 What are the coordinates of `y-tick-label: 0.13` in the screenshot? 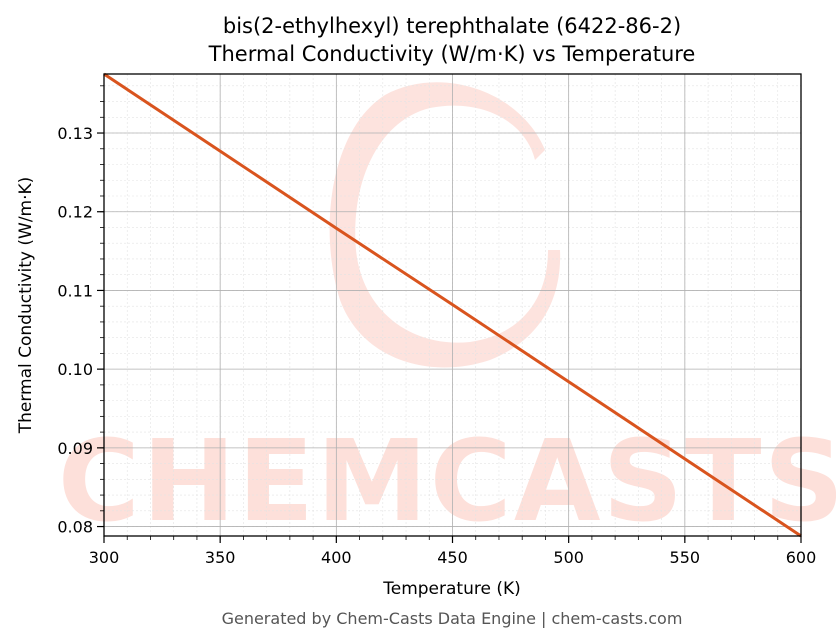 It's located at (75, 133).